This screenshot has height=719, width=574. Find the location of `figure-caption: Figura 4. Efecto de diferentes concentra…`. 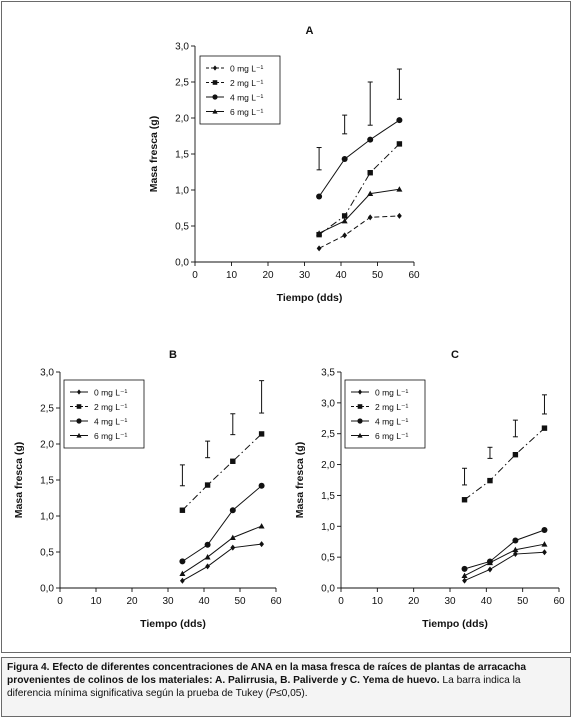

figure-caption: Figura 4. Efecto de diferentes concentra… is located at coordinates (286, 687).